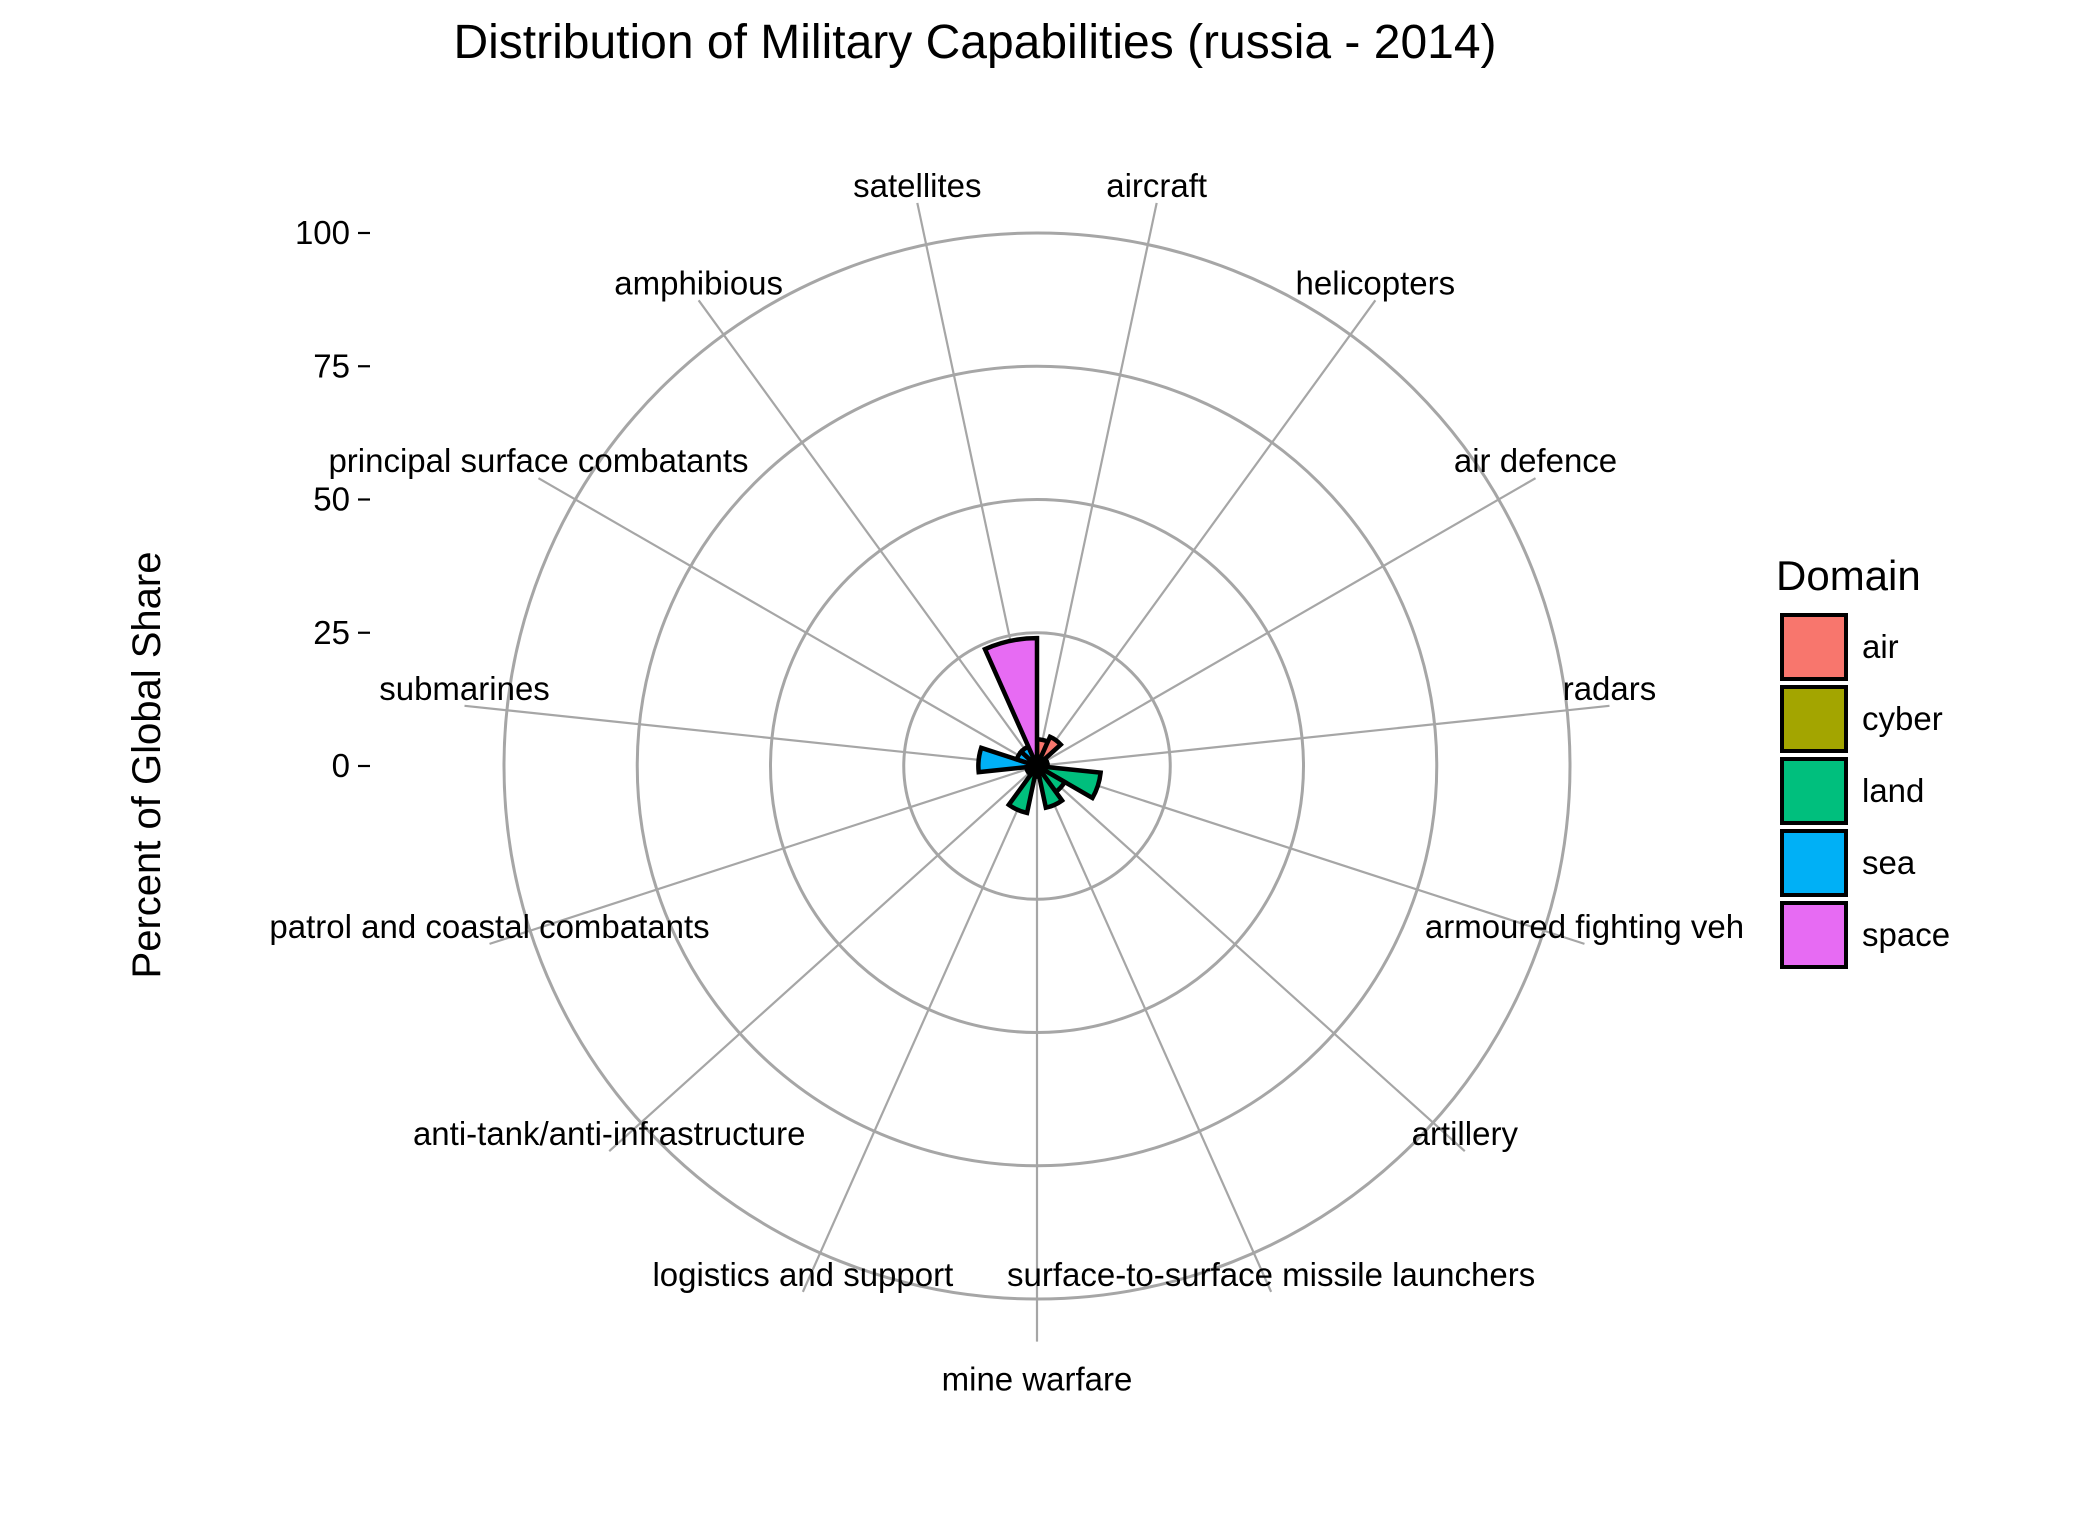 Image resolution: width=2087 pixels, height=1516 pixels. What do you see at coordinates (1863, 760) in the screenshot?
I see `legend: Domain air cyber land sea space` at bounding box center [1863, 760].